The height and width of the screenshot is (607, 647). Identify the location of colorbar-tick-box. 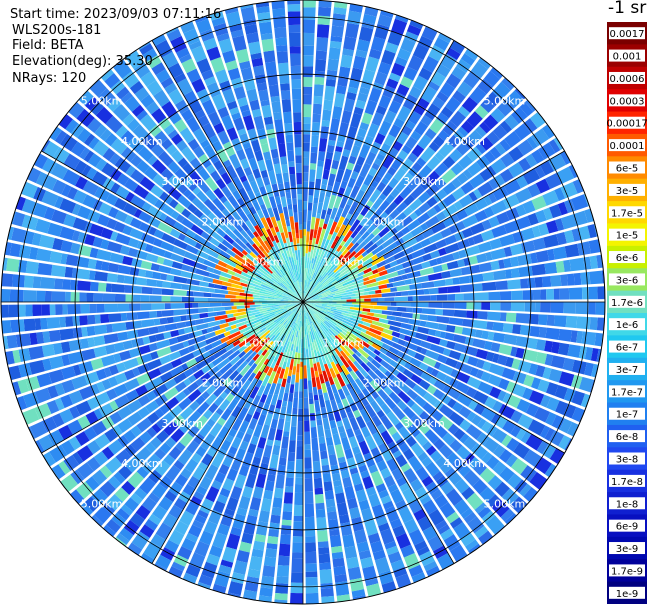
(627, 77).